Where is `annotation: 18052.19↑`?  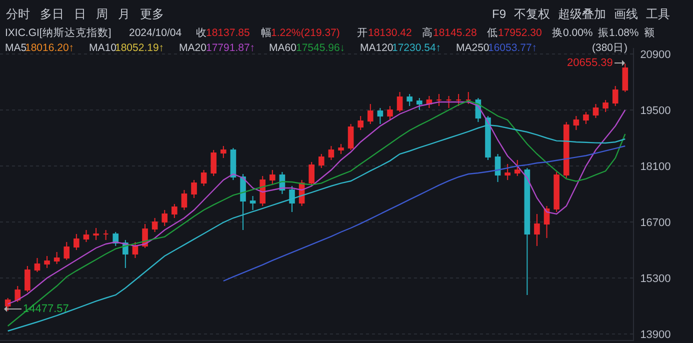
annotation: 18052.19↑ is located at coordinates (139, 48).